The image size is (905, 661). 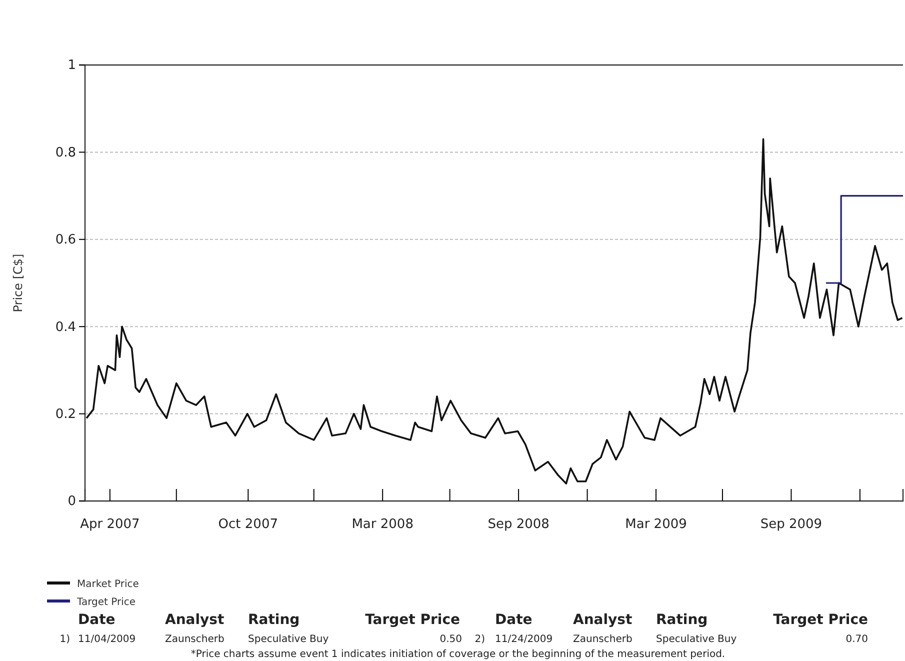 I want to click on x-tick-label: Mar 2009, so click(x=656, y=524).